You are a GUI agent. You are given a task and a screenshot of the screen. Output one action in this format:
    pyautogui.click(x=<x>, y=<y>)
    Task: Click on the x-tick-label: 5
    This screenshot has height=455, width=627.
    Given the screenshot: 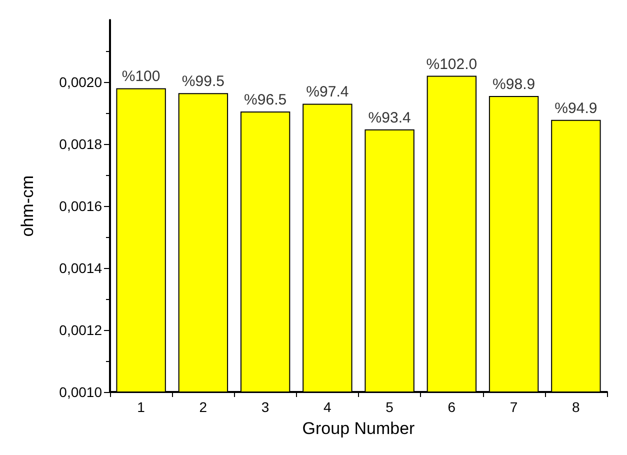 What is the action you would take?
    pyautogui.click(x=390, y=407)
    